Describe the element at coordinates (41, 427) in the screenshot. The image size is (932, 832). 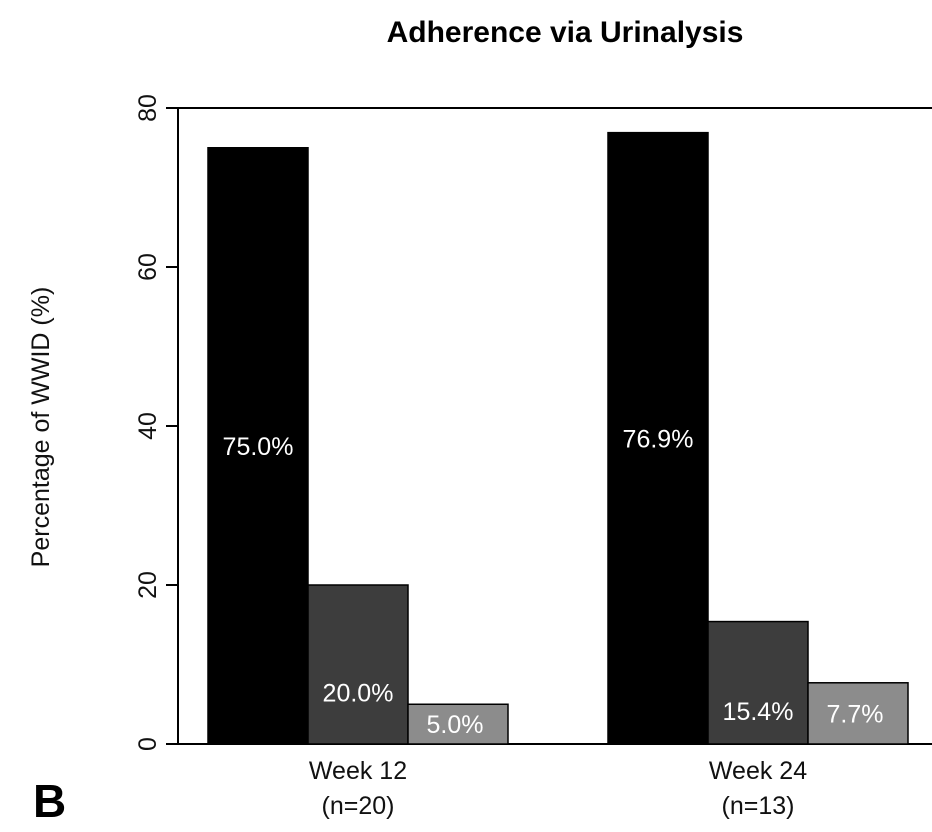
I see `y-axis-label: Percentage of WWID (%)` at that location.